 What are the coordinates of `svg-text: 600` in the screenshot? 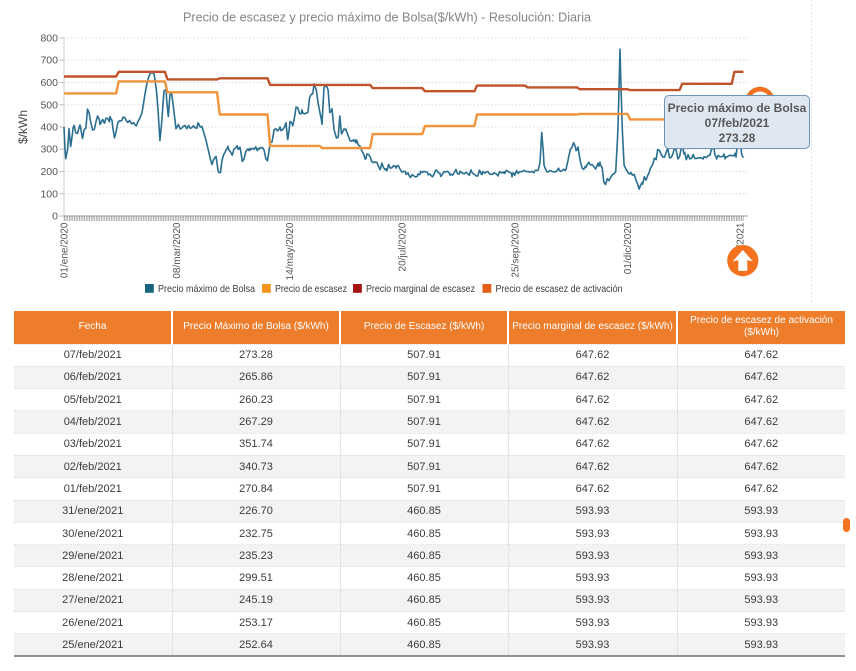 It's located at (49, 83).